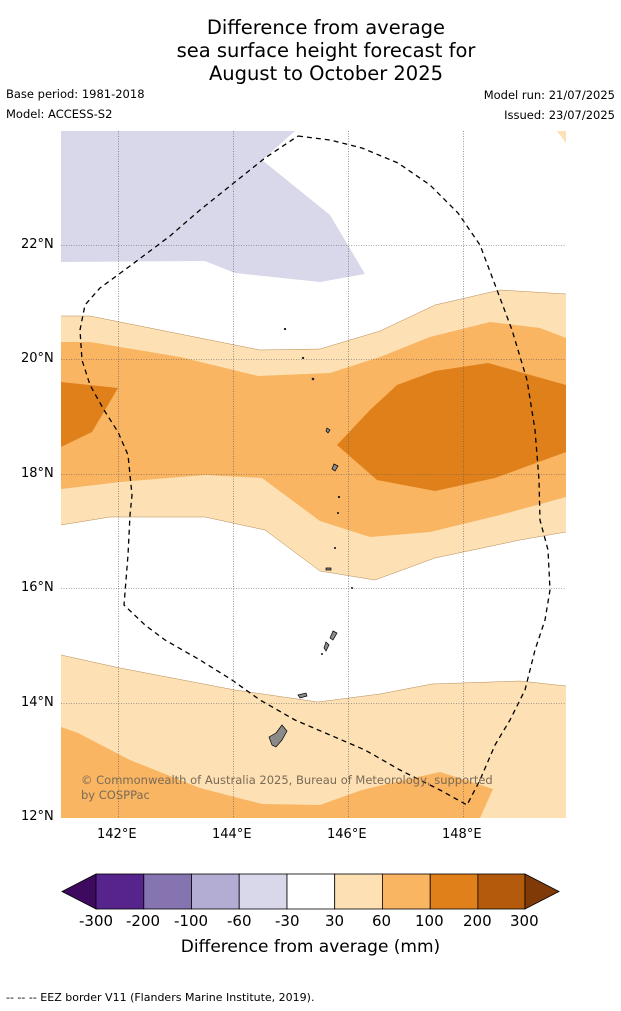  Describe the element at coordinates (37, 587) in the screenshot. I see `lat-label-16n: 16°N` at that location.